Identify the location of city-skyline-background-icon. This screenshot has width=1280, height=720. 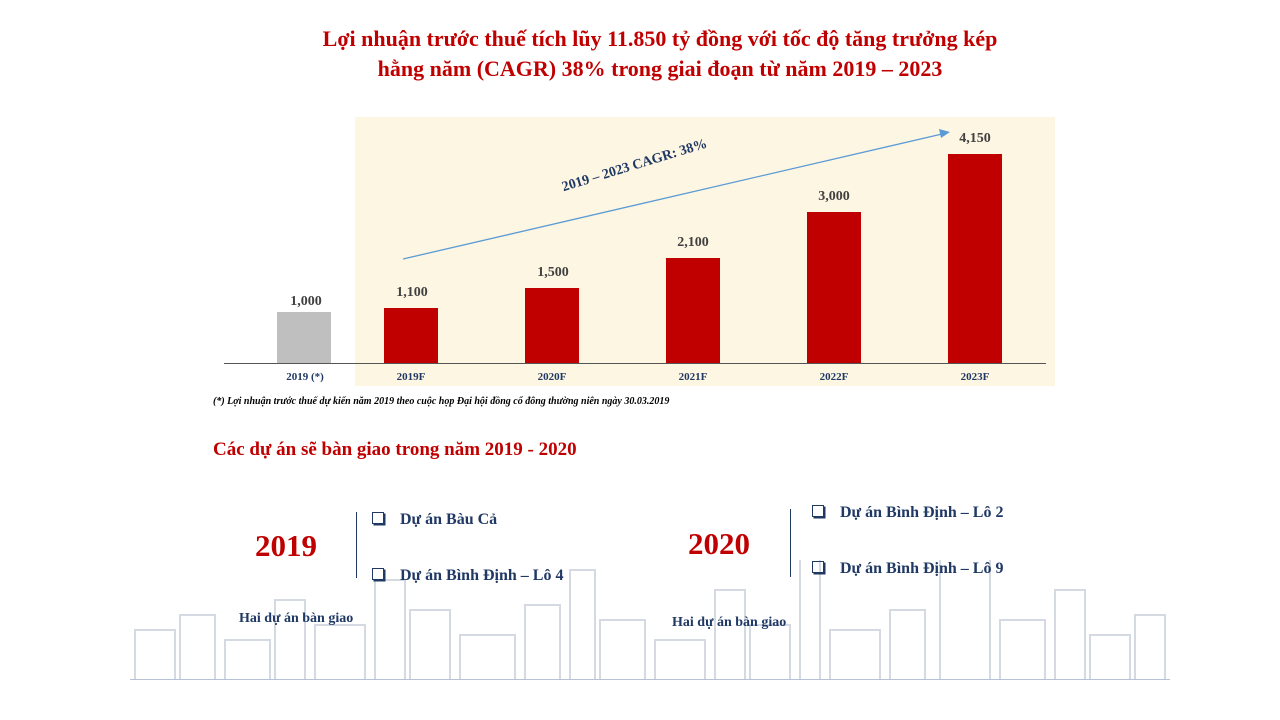
(650, 620).